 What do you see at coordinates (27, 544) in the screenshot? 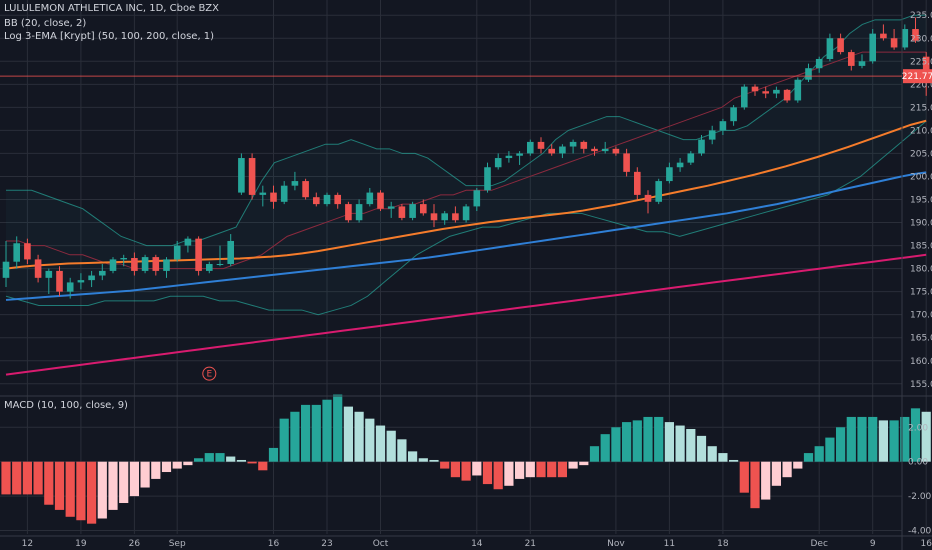
I see `time-tick-label: 12` at bounding box center [27, 544].